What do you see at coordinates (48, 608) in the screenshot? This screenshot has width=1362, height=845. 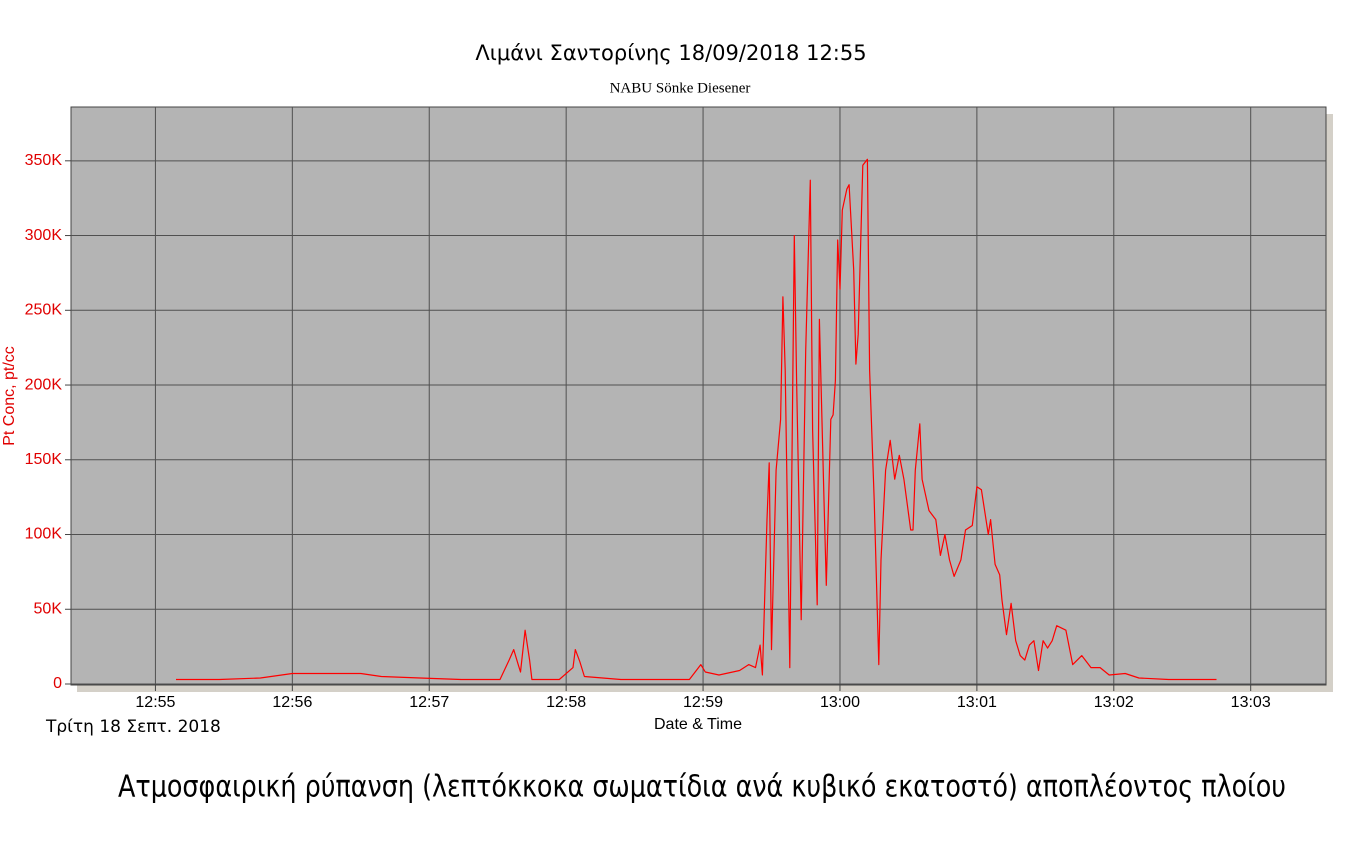 I see `y-tick-label: 50K` at bounding box center [48, 608].